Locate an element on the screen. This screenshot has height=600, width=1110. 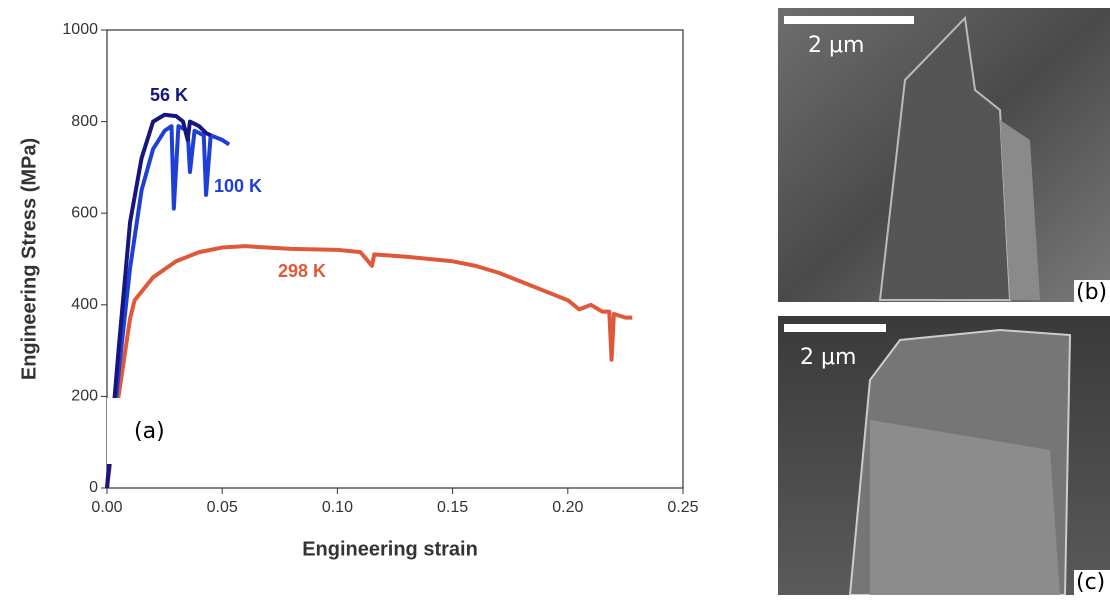
series-label: 56 K is located at coordinates (169, 95).